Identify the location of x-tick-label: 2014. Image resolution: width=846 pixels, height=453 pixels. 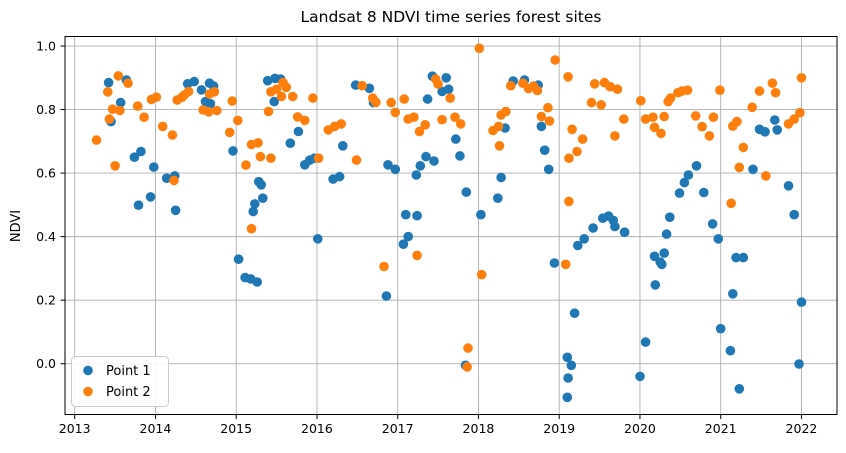
(156, 428).